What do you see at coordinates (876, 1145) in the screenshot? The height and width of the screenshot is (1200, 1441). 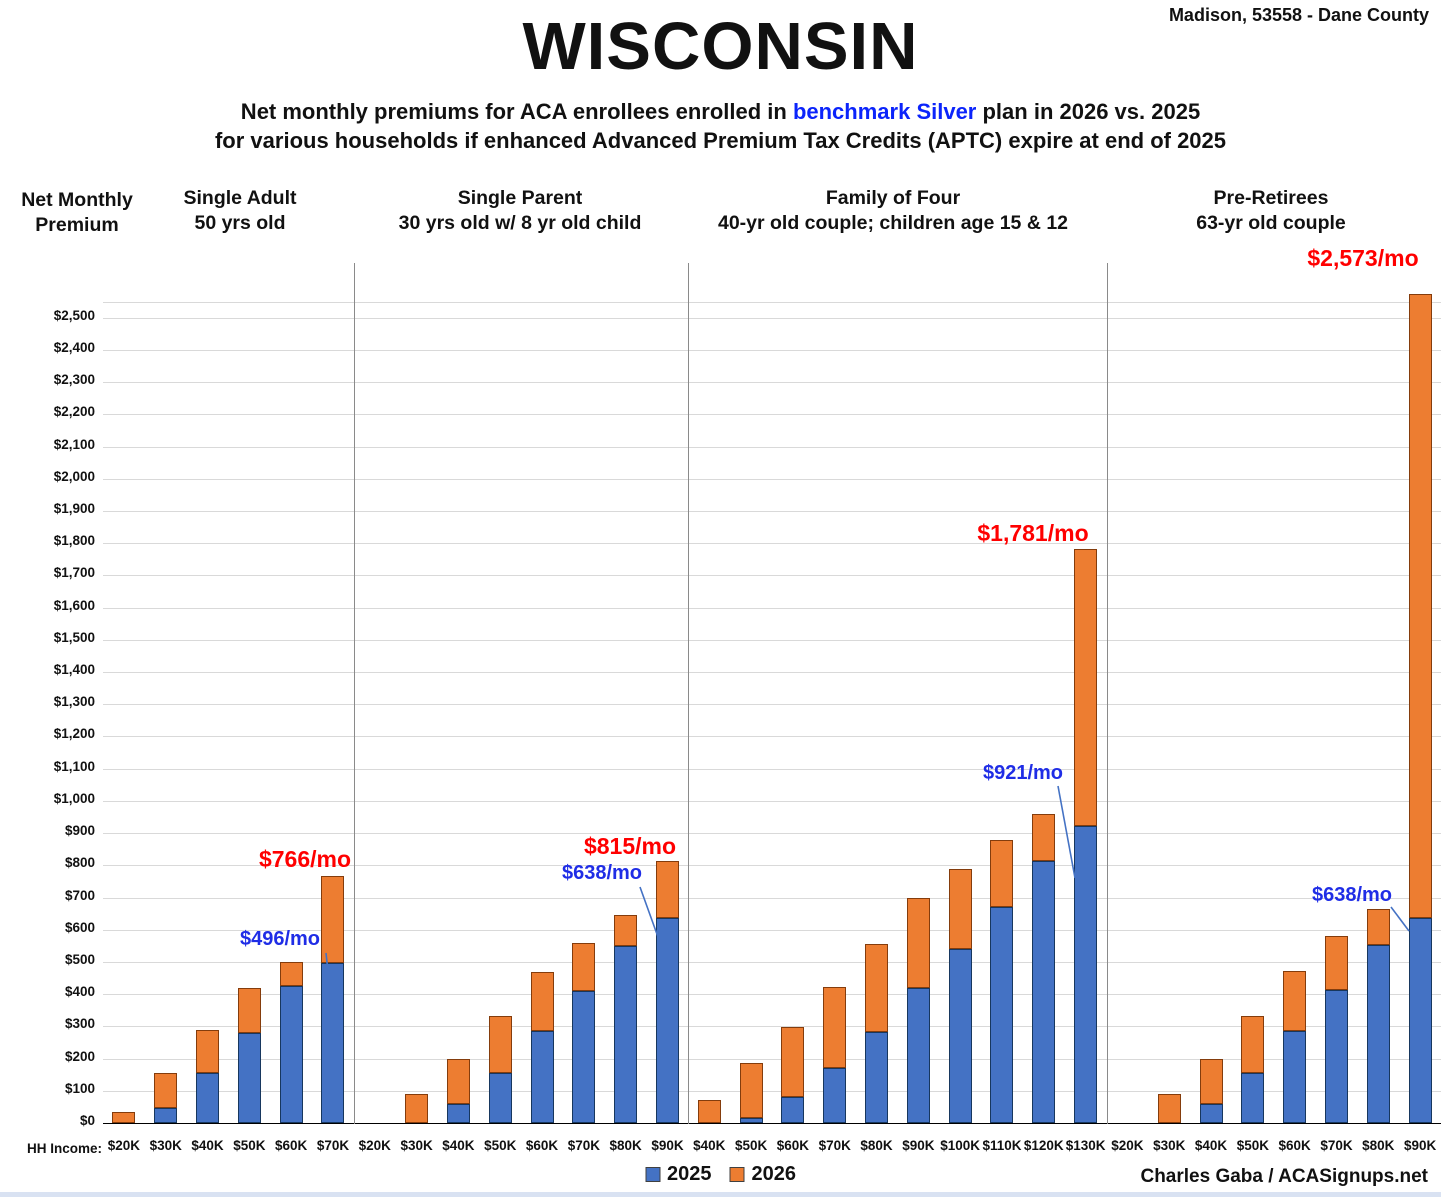 I see `x-tick-family-of-four-80K: $80K` at bounding box center [876, 1145].